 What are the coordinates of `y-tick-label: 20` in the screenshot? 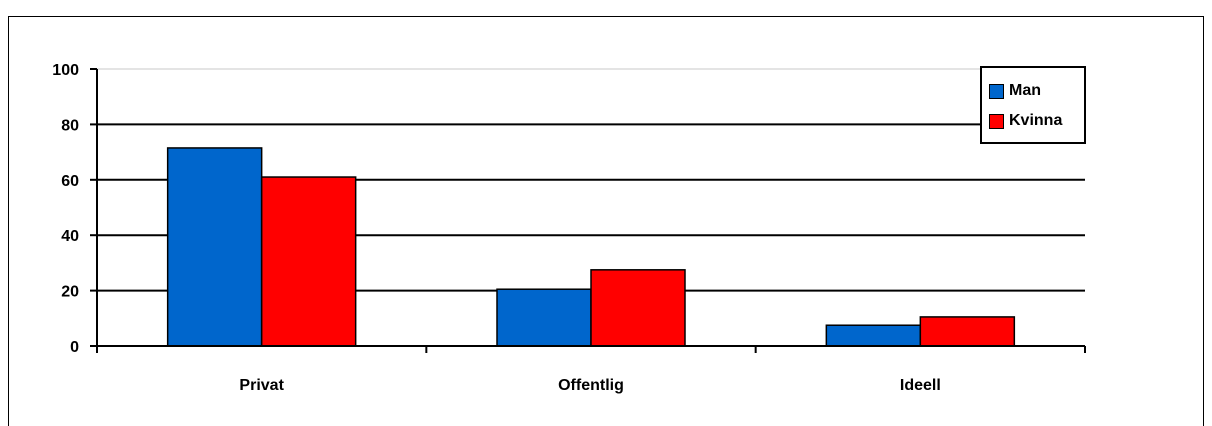 It's located at (70, 292).